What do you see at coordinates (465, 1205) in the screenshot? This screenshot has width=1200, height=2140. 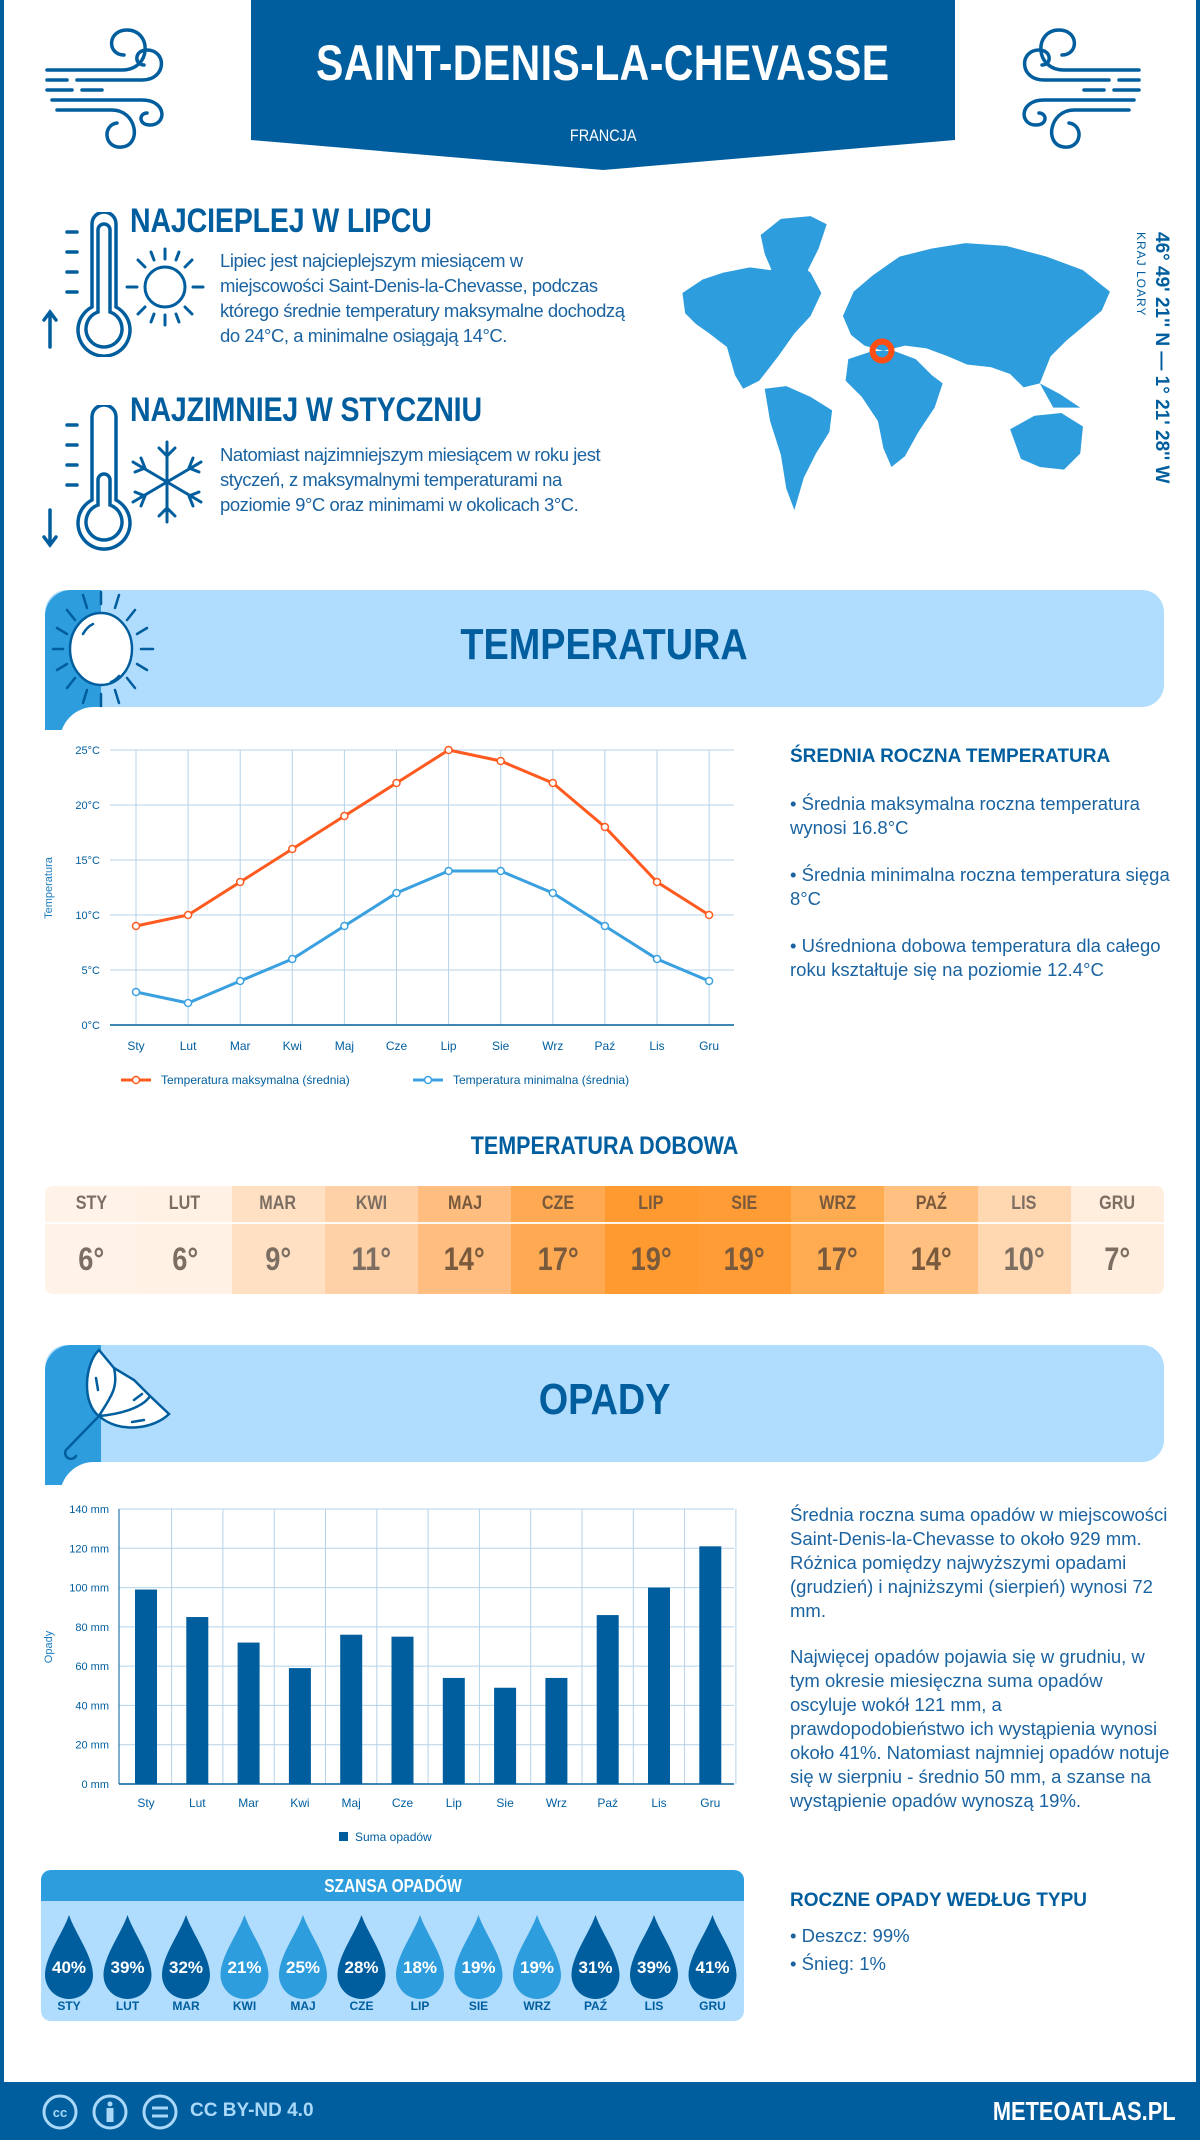 I see `daily-temp-month: MAJ` at bounding box center [465, 1205].